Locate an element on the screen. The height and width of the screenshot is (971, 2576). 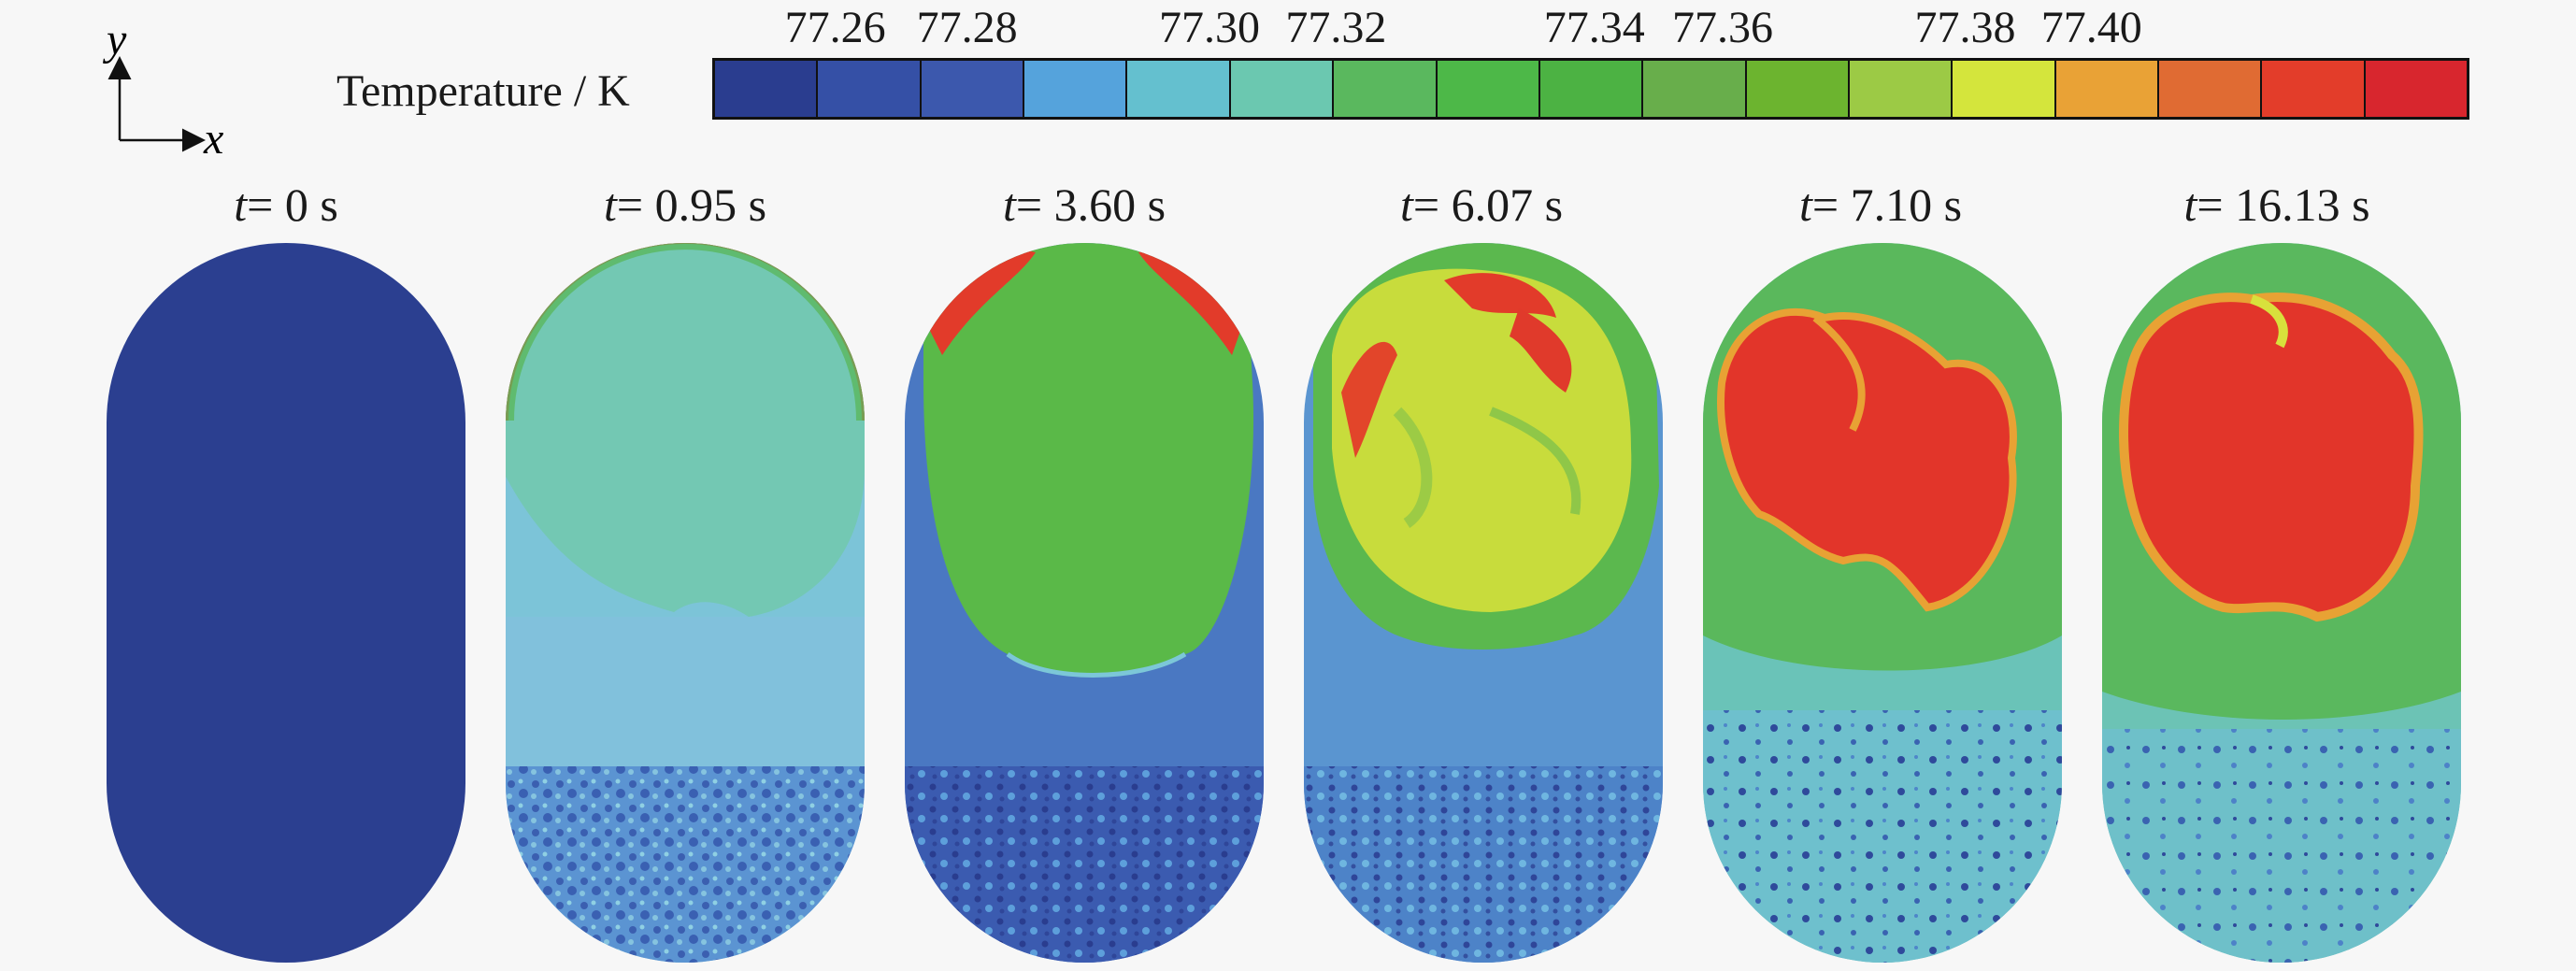
colorbar-ticks: 77.26 77.28 77.30 77.32 77.34 77.36 77.38 77.40 is located at coordinates (1288, 28).